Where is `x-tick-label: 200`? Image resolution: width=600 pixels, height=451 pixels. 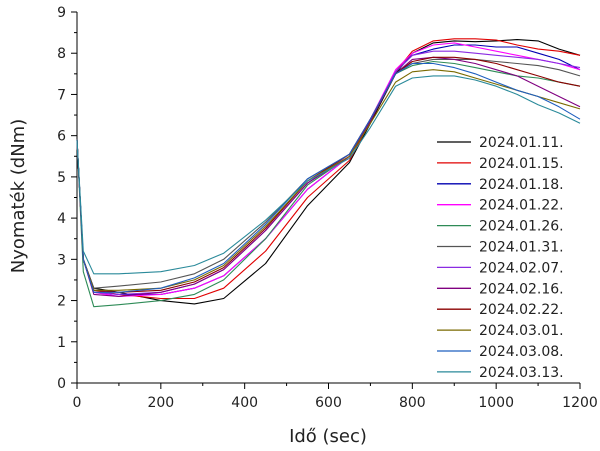 x-tick-label: 200 is located at coordinates (160, 403).